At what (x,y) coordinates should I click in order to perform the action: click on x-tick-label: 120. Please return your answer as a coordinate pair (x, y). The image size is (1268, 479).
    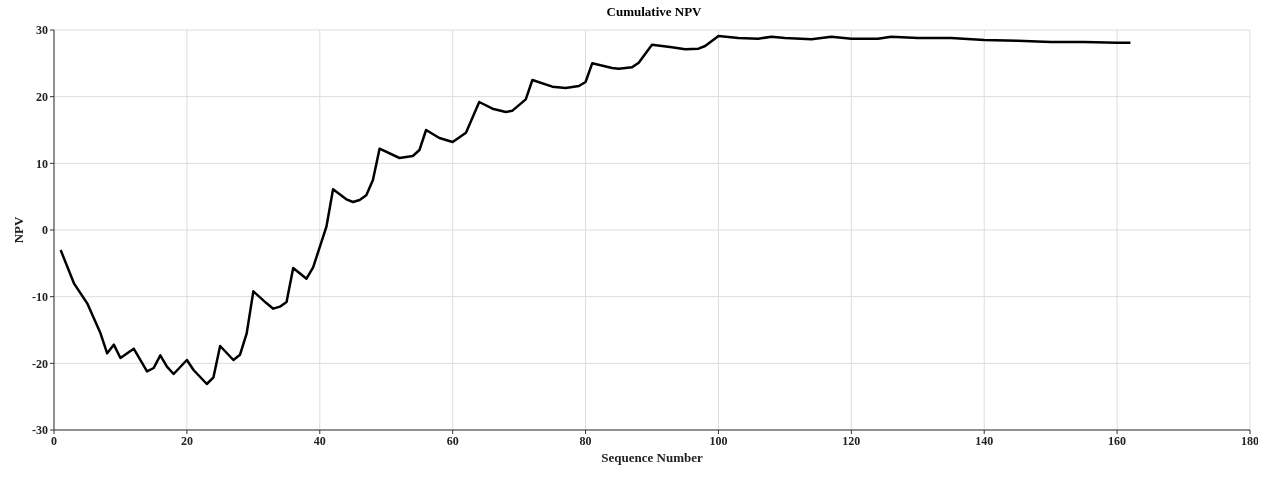
    Looking at the image, I should click on (851, 440).